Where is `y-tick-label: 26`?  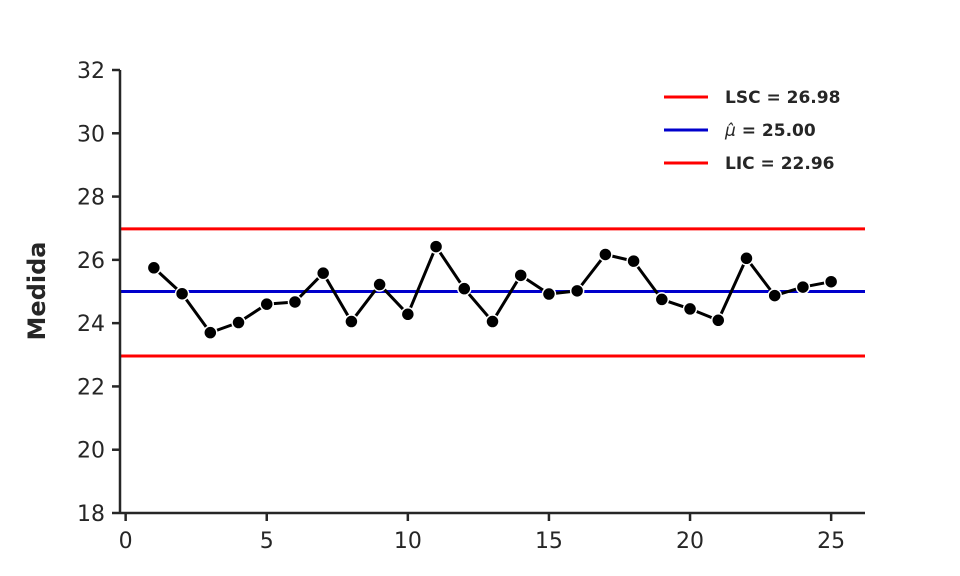 y-tick-label: 26 is located at coordinates (91, 261).